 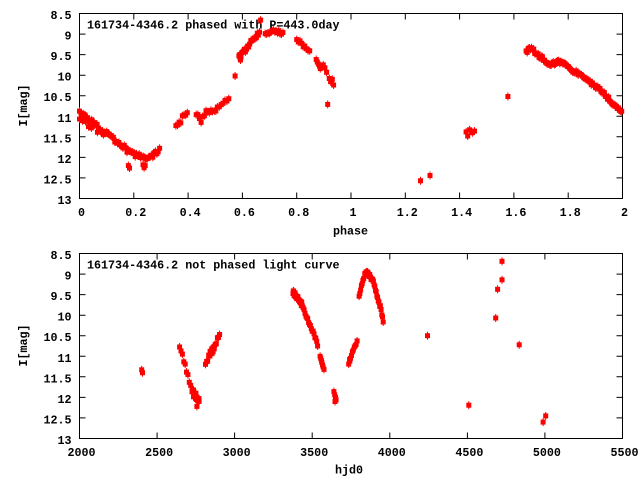 What do you see at coordinates (624, 453) in the screenshot?
I see `svg-text: 5500` at bounding box center [624, 453].